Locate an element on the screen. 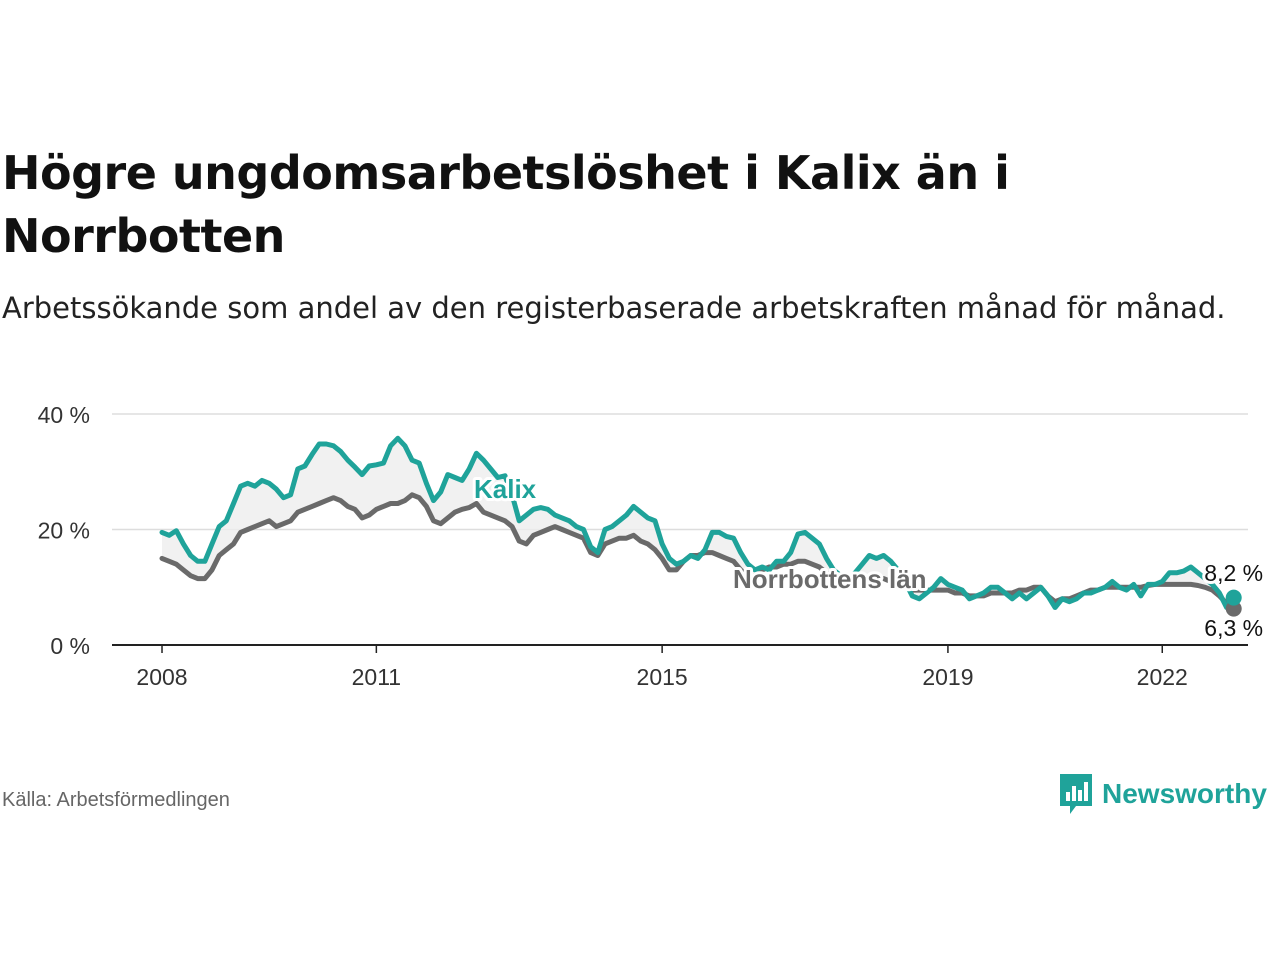 This screenshot has height=960, width=1280. end-label-norrbotten: 6,3 % is located at coordinates (1233, 628).